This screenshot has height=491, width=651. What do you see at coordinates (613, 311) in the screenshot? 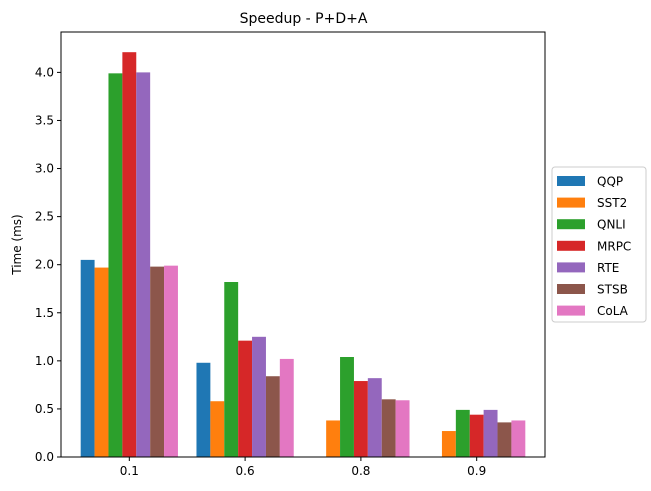
I see `legend-label: CoLA` at bounding box center [613, 311].